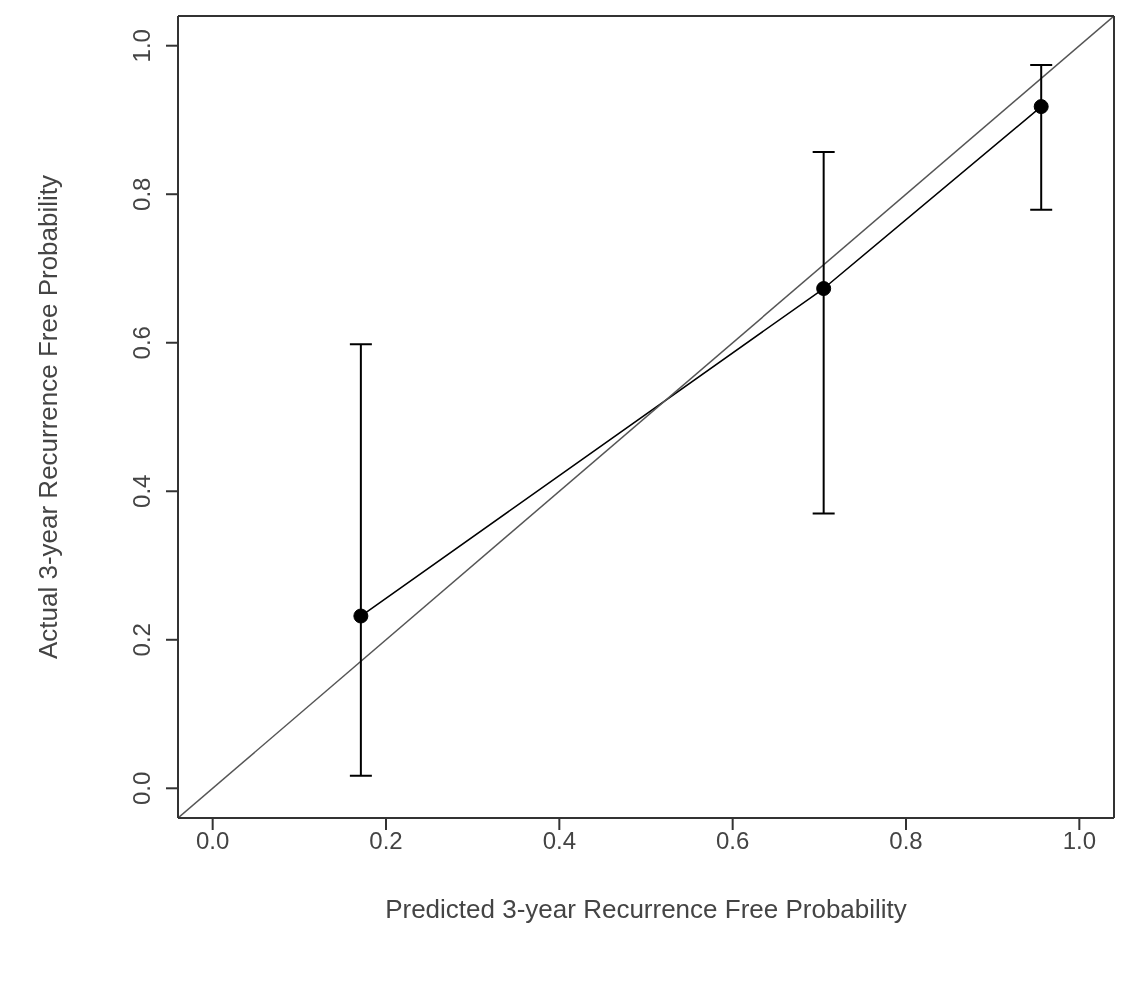  I want to click on y-tick-label: 1.0, so click(141, 46).